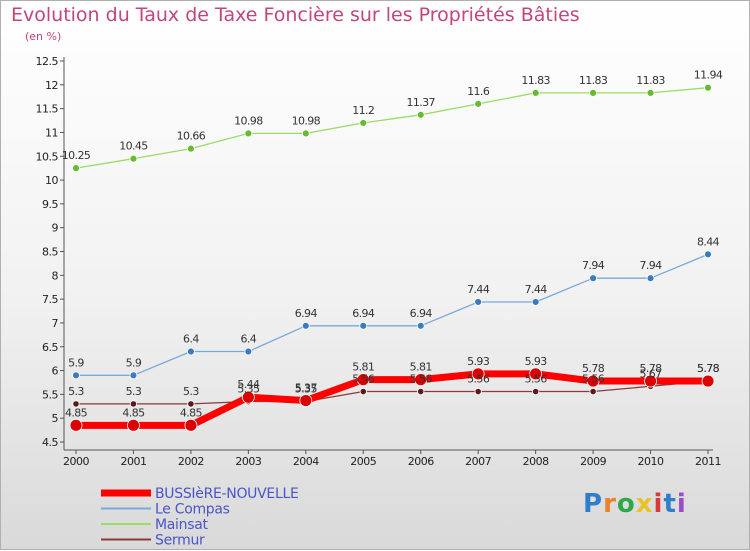 This screenshot has width=750, height=551. What do you see at coordinates (708, 75) in the screenshot?
I see `data-label: 11.94` at bounding box center [708, 75].